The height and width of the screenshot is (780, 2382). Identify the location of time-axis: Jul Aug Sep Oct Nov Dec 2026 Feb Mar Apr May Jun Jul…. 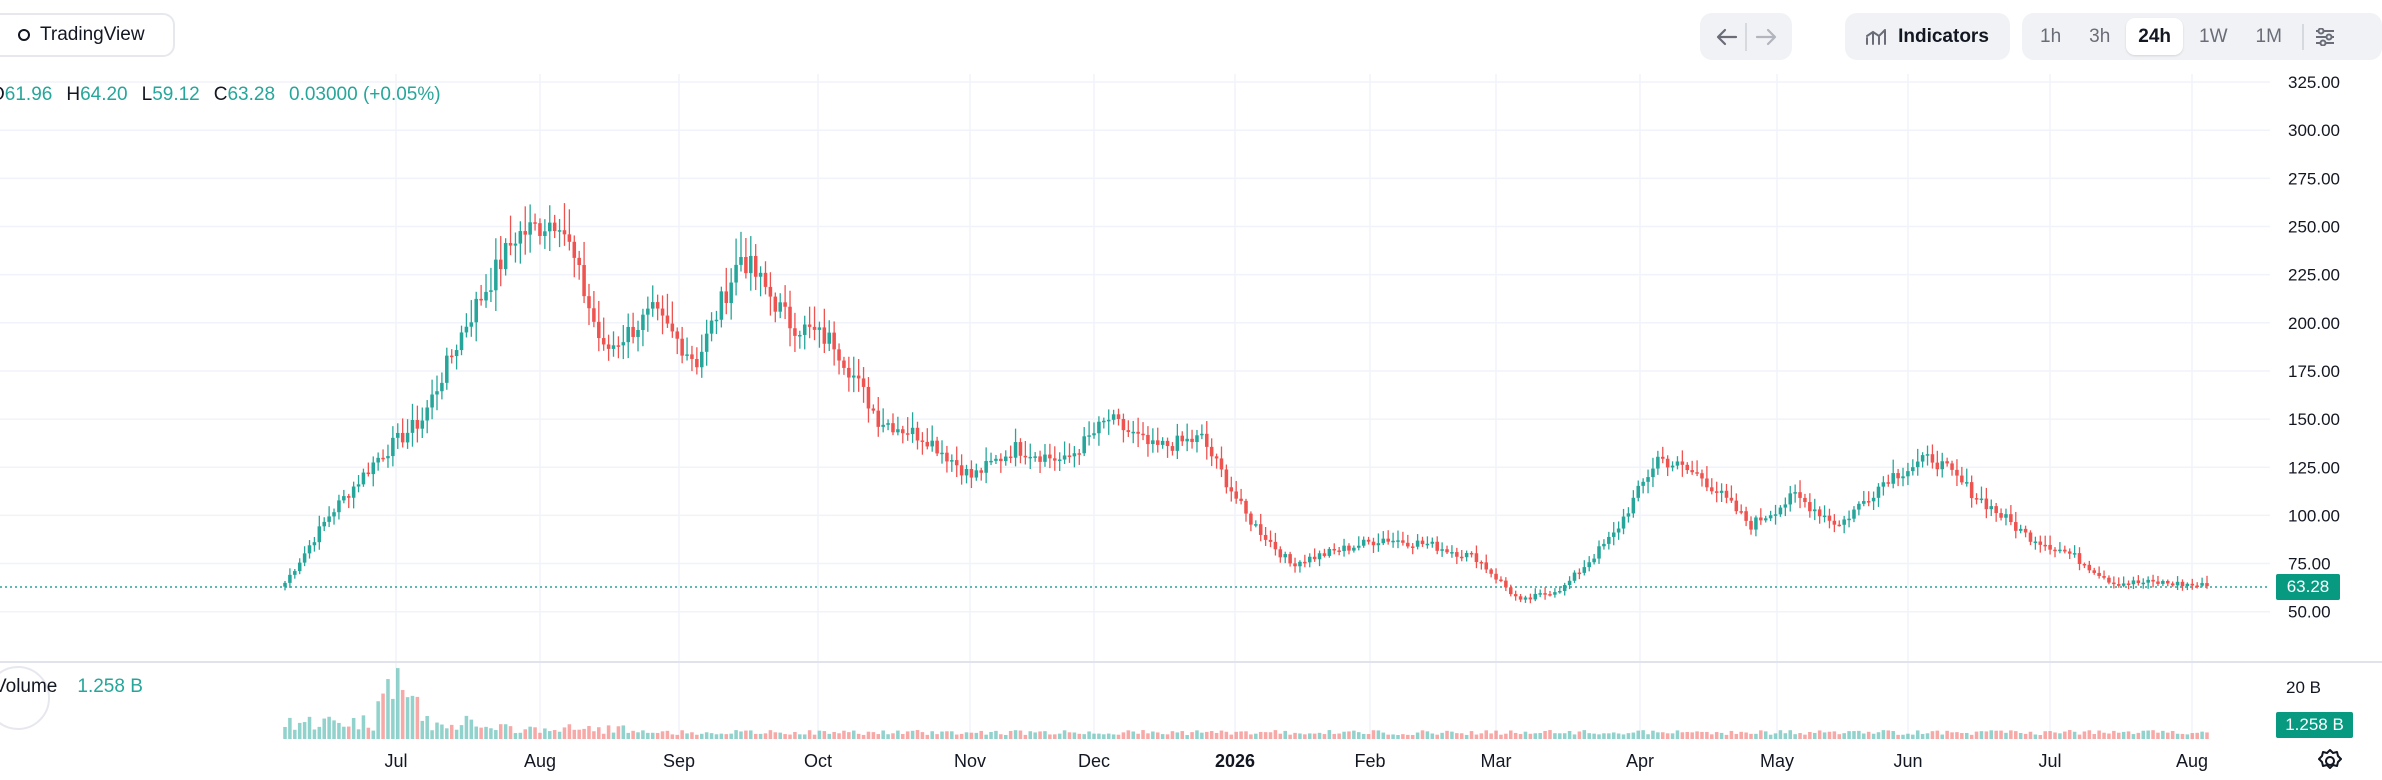
(1296, 761).